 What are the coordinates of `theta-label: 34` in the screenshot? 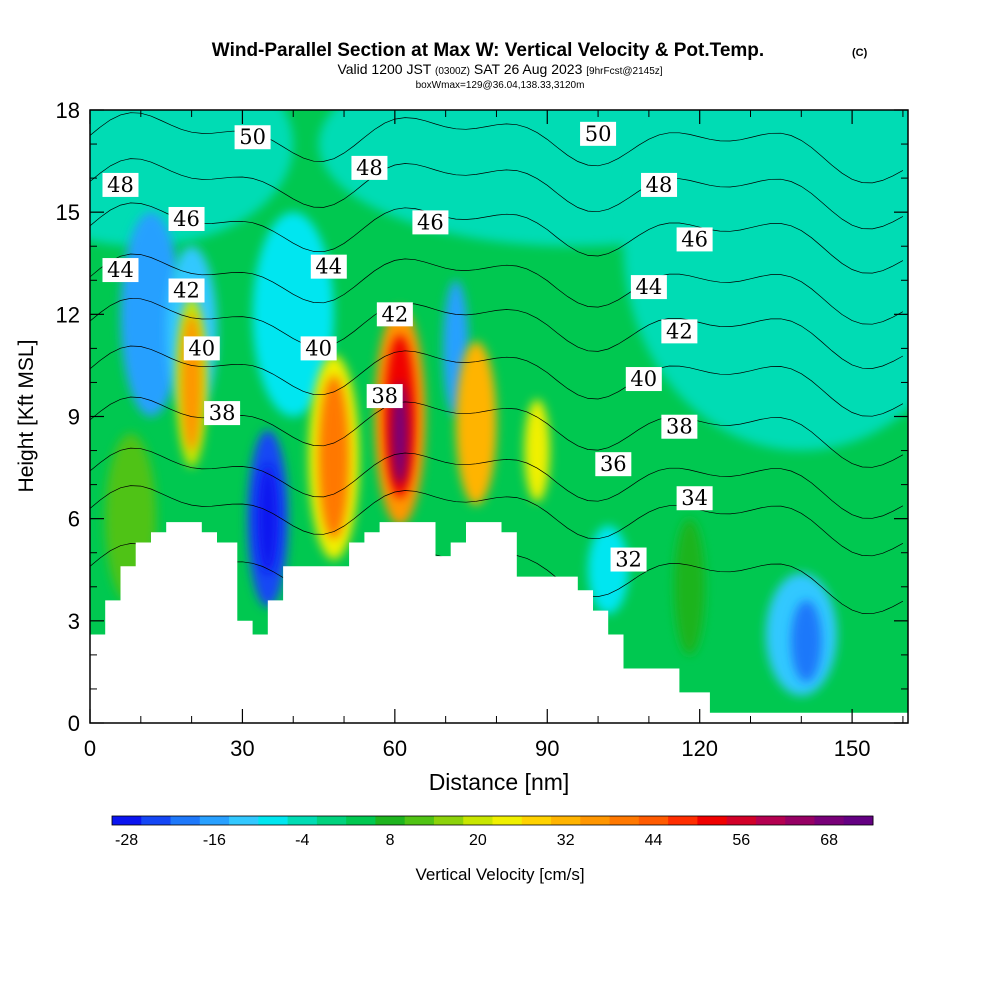 It's located at (694, 498).